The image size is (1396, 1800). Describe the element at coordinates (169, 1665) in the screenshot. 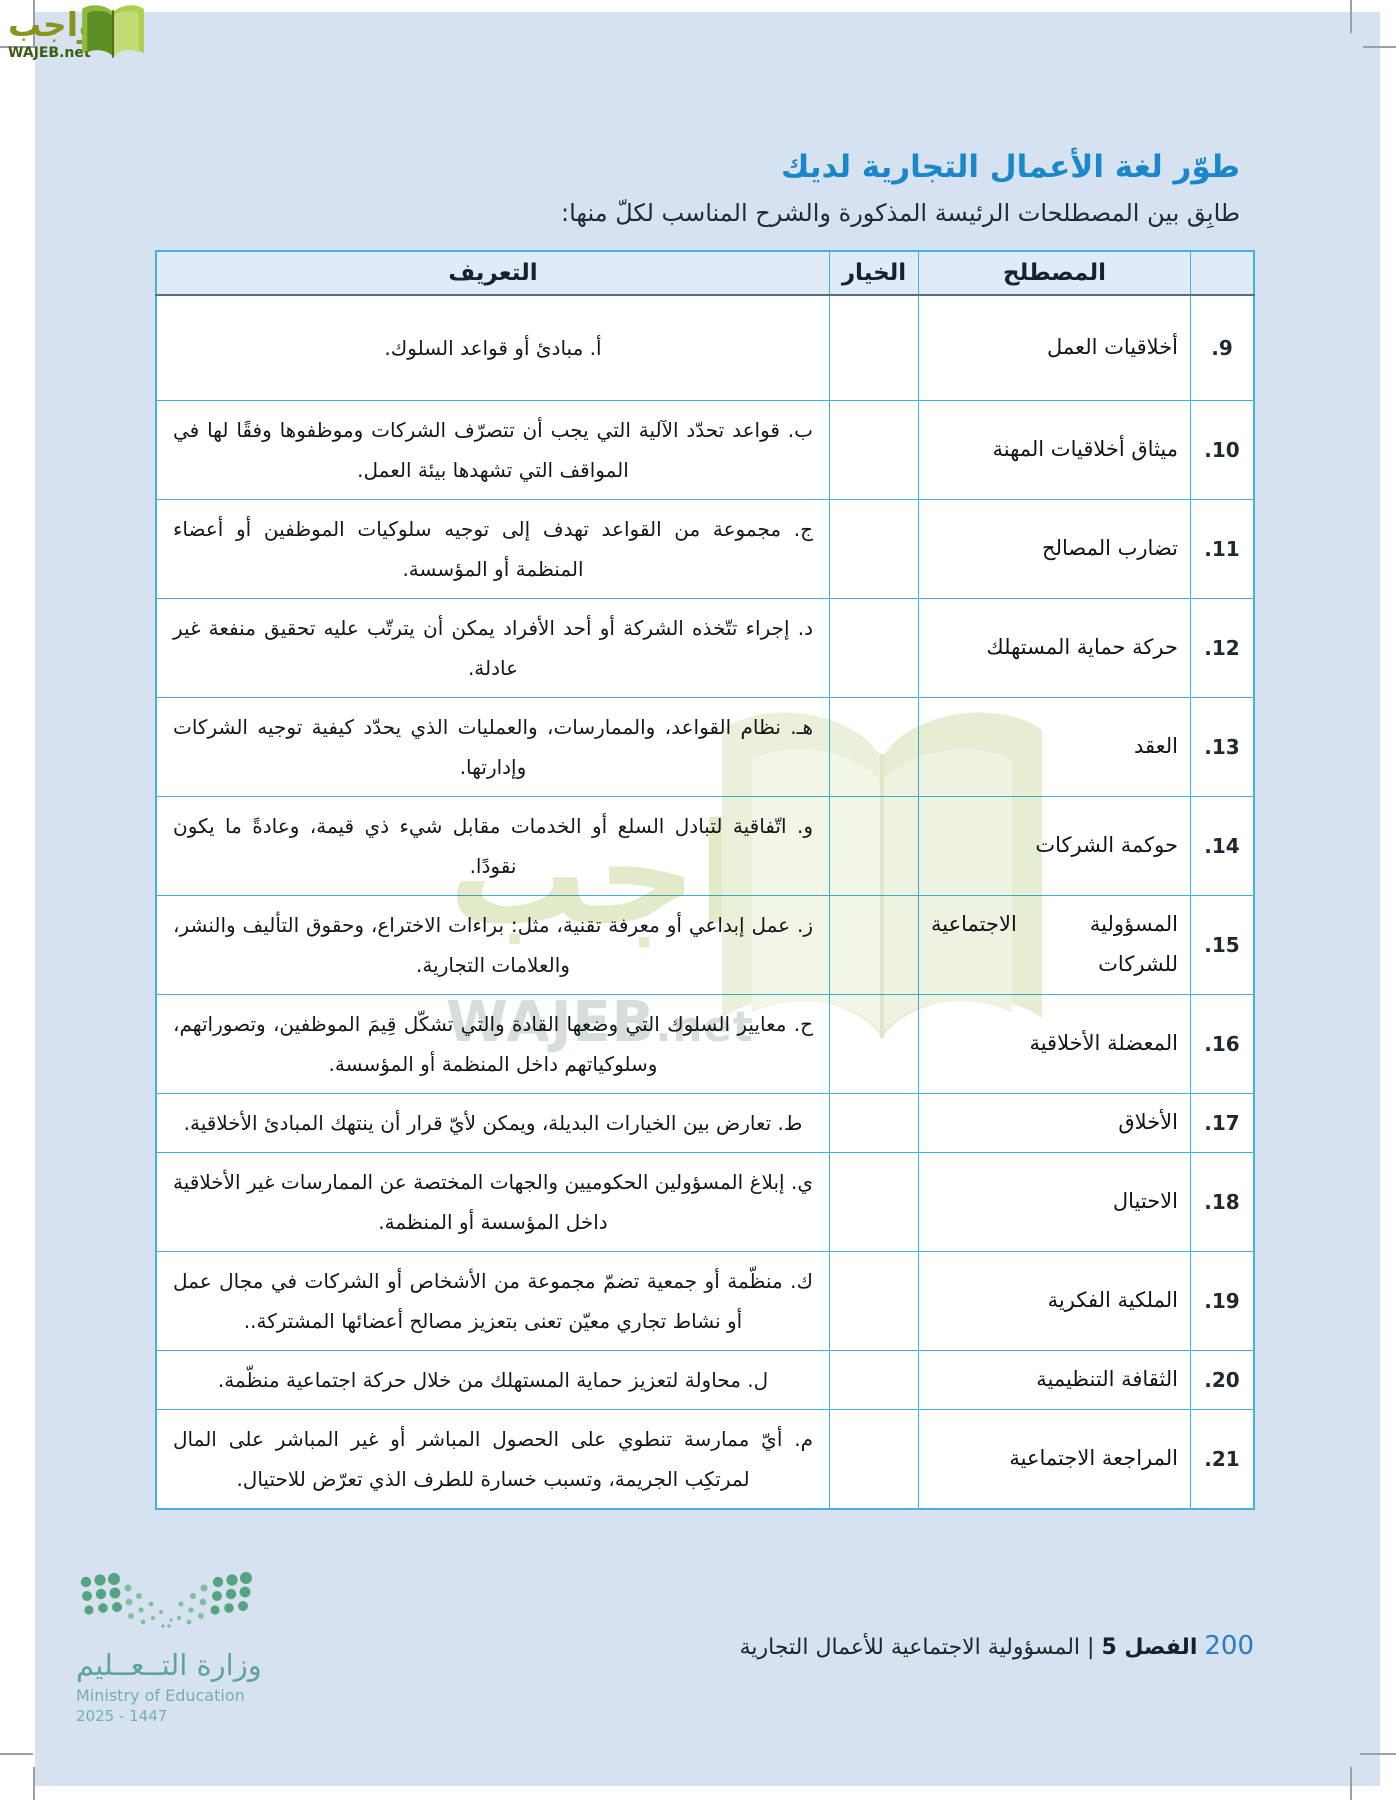

I see `ministry-name-arabic: وزارة التــعــليم` at that location.